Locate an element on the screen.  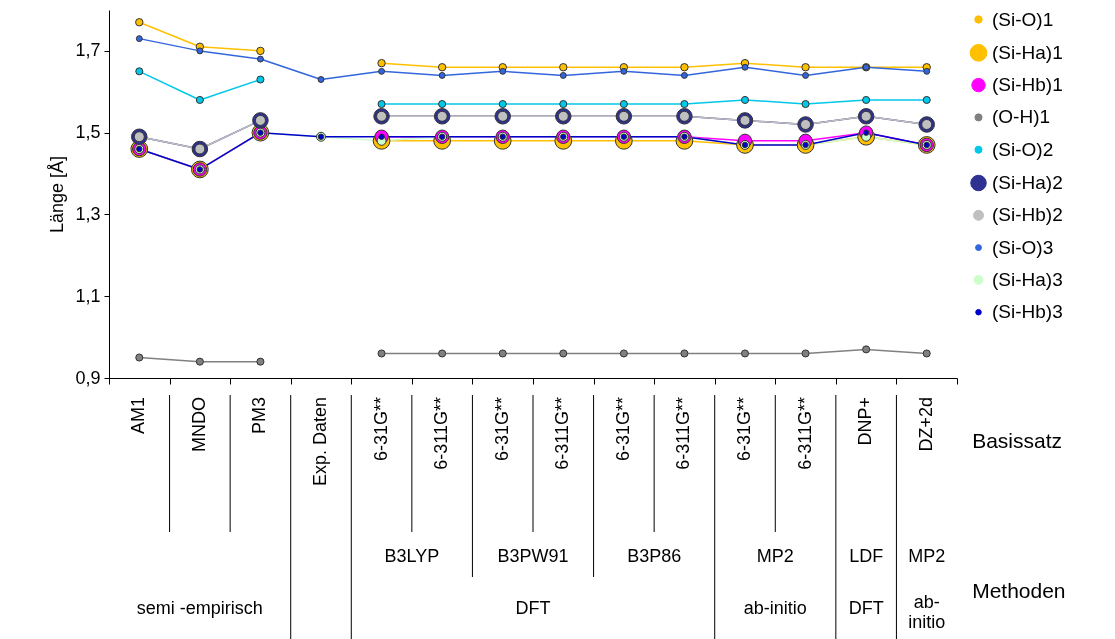
x-tick-label: DNP+ is located at coordinates (865, 421).